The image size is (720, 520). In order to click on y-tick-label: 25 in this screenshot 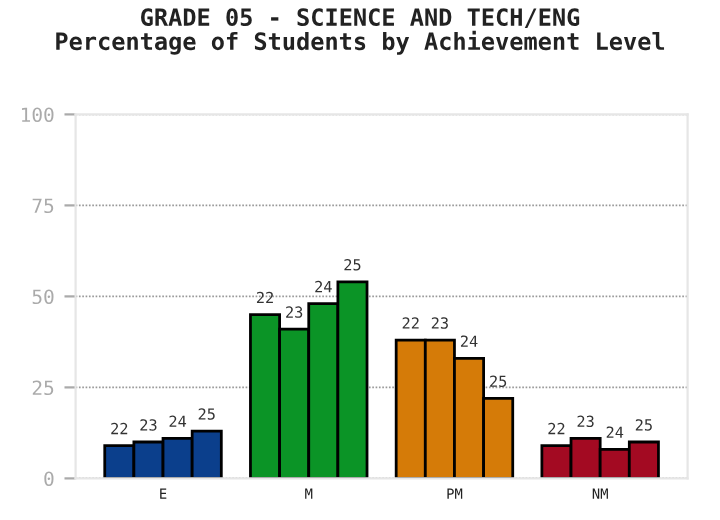, I will do `click(43, 388)`.